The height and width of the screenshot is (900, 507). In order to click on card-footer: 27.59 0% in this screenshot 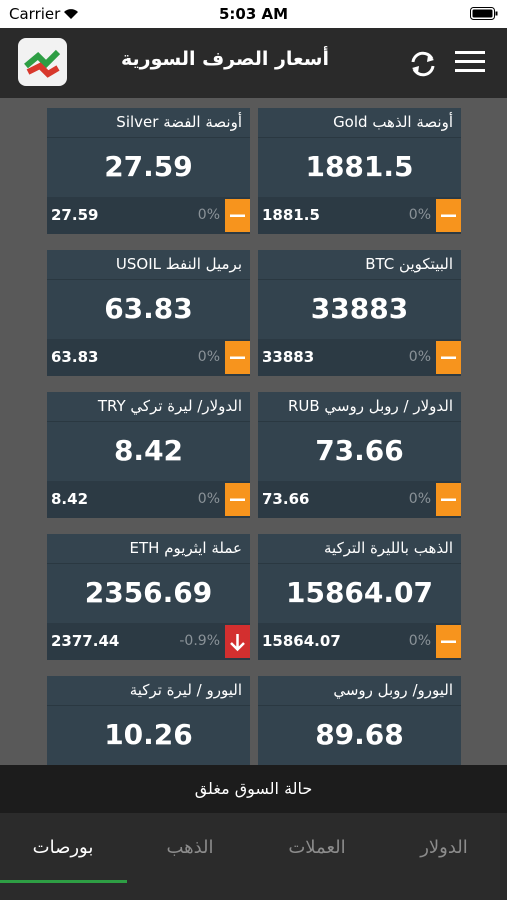, I will do `click(148, 215)`.